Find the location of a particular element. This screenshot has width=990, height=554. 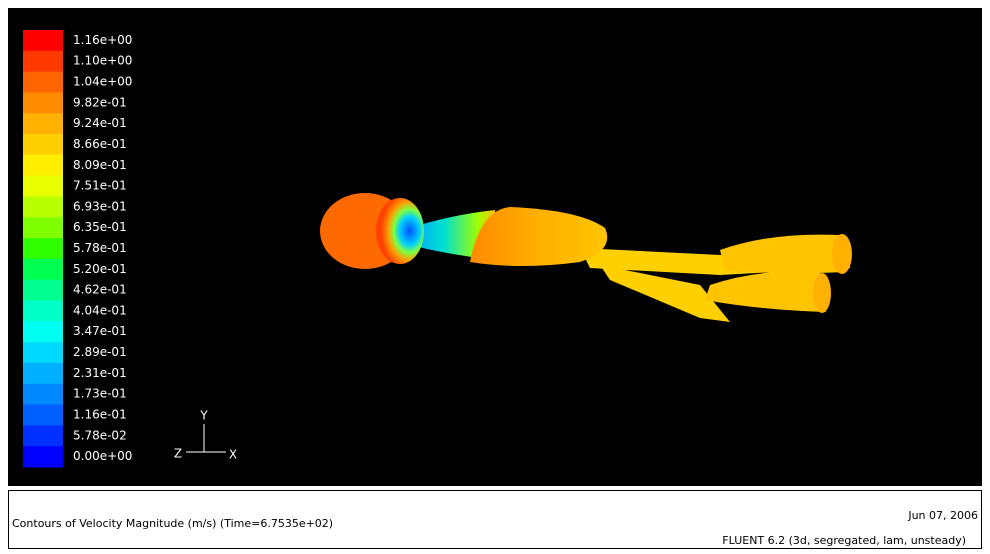

colorbar-label: 2.89e-01 is located at coordinates (100, 352).